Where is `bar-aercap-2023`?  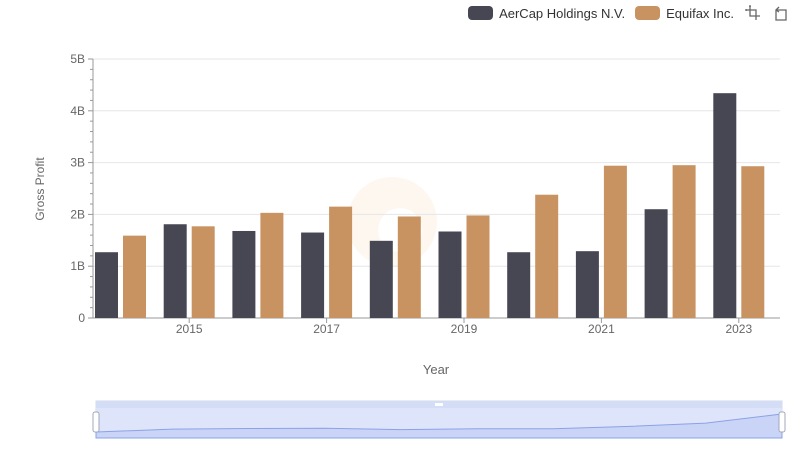
bar-aercap-2023 is located at coordinates (725, 205).